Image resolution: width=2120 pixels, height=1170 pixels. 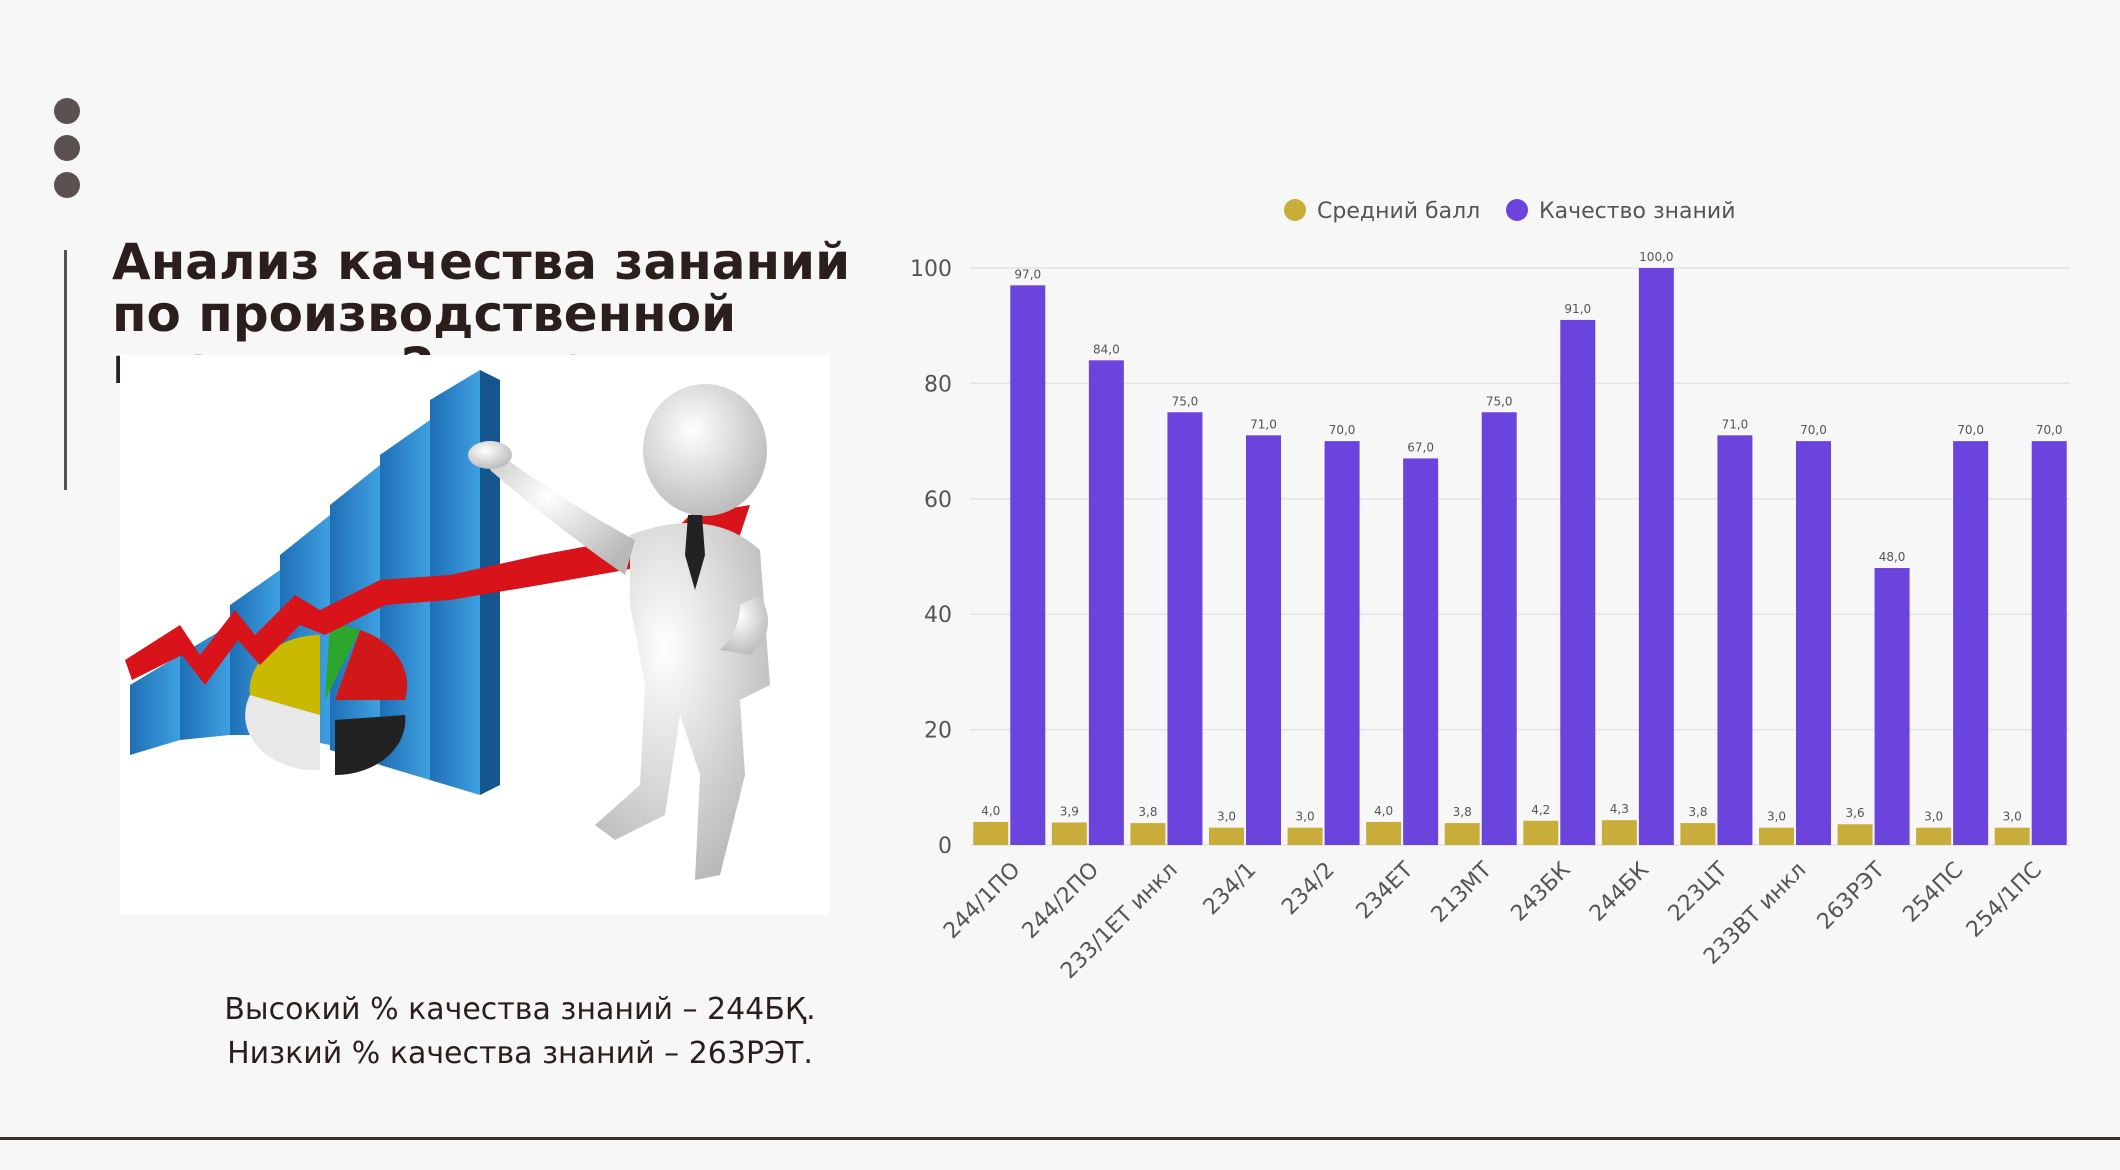 I want to click on x-tick-label: 244/1ПО, so click(x=982, y=901).